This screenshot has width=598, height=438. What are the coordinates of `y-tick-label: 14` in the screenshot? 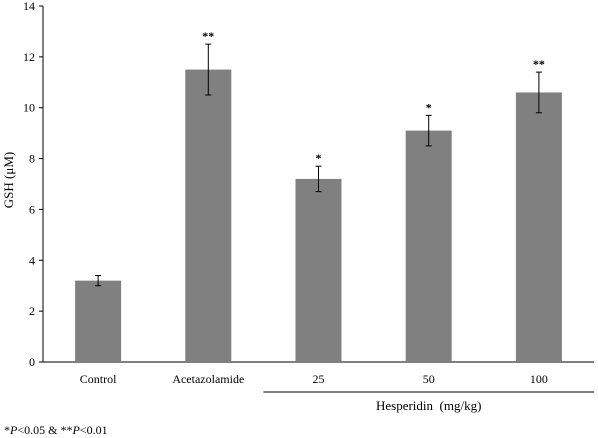 It's located at (29, 6).